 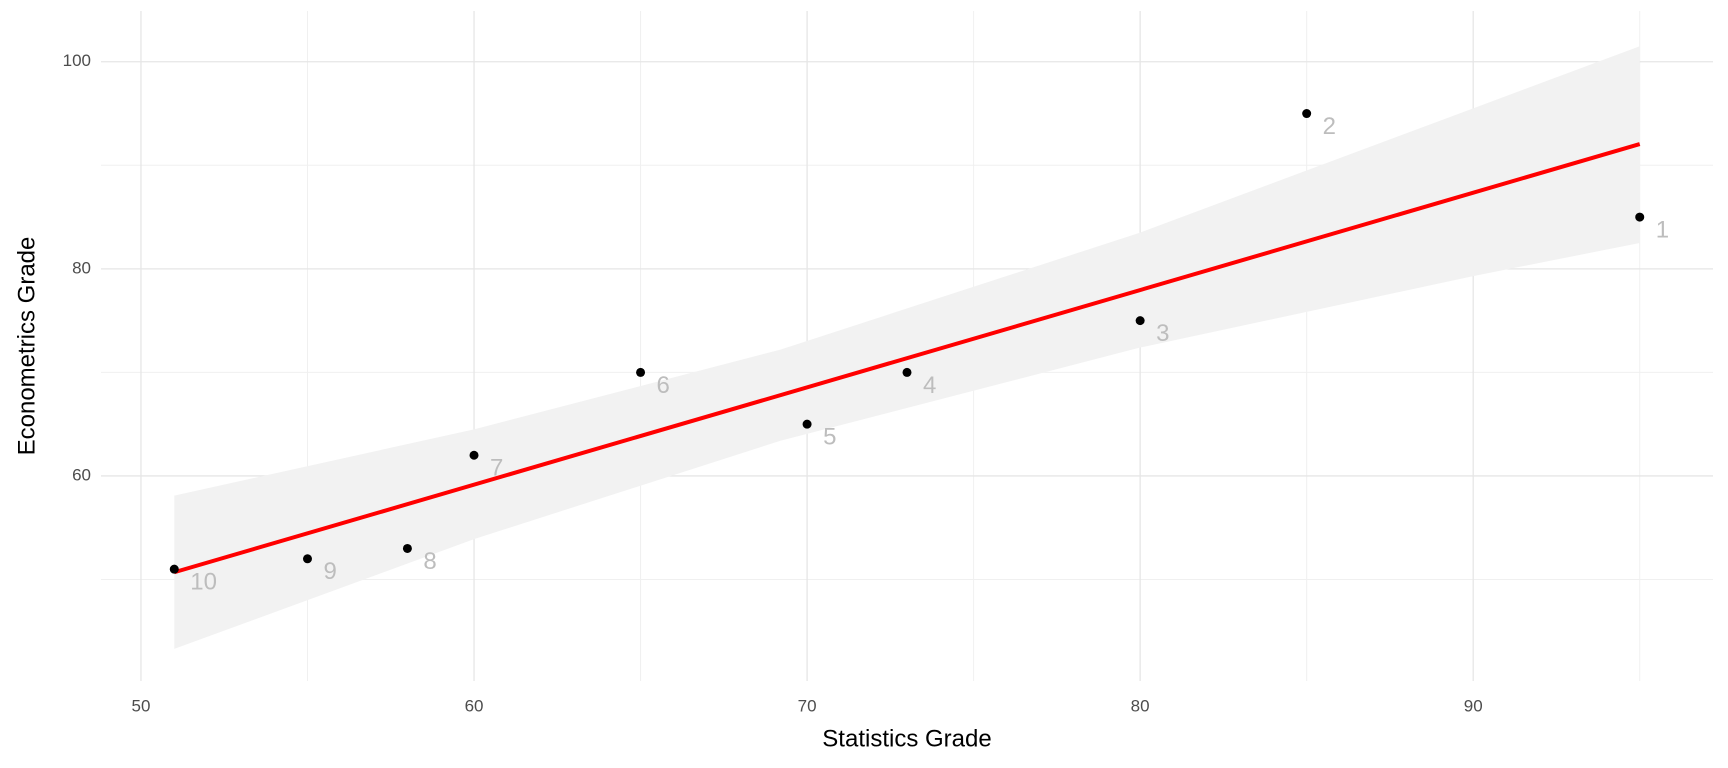 I want to click on x-axis-title: Statistics Grade, so click(x=906, y=738).